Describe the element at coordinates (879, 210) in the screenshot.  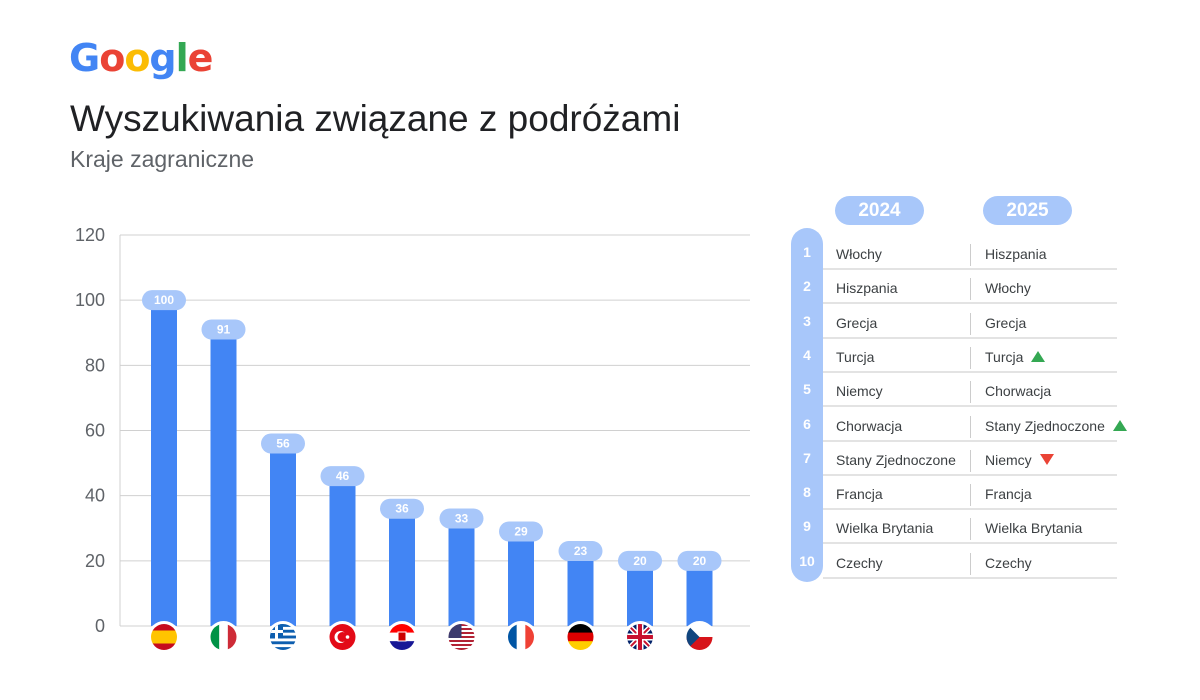
I see `header-2024: 2024` at that location.